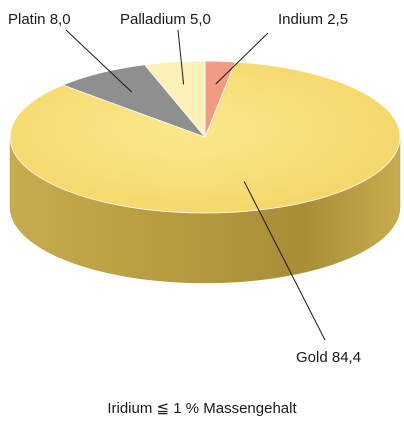 The width and height of the screenshot is (404, 437). Describe the element at coordinates (242, 58) in the screenshot. I see `leader-line-indium` at that location.